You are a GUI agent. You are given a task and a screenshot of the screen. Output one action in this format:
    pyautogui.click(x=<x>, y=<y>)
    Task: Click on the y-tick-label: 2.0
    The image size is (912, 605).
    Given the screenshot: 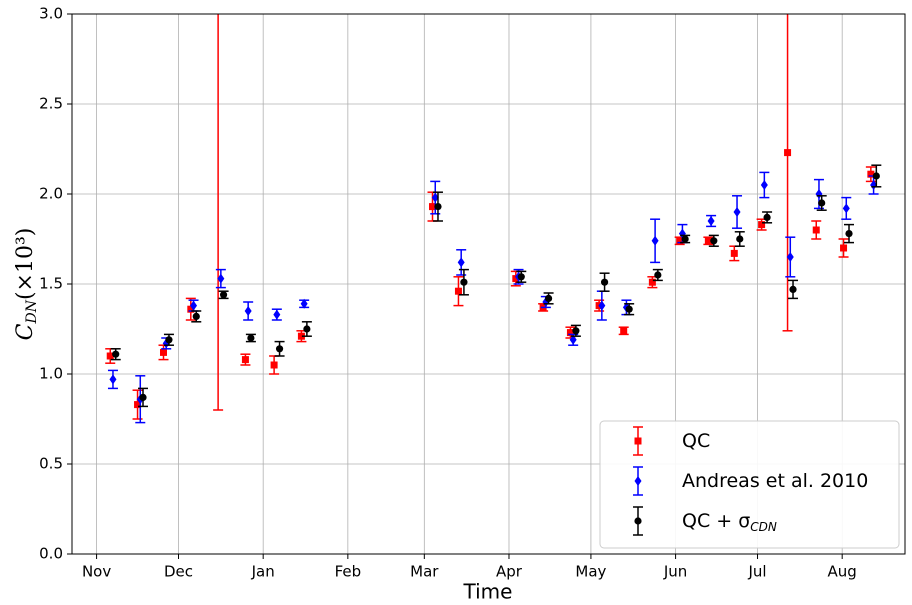 What is the action you would take?
    pyautogui.click(x=51, y=194)
    